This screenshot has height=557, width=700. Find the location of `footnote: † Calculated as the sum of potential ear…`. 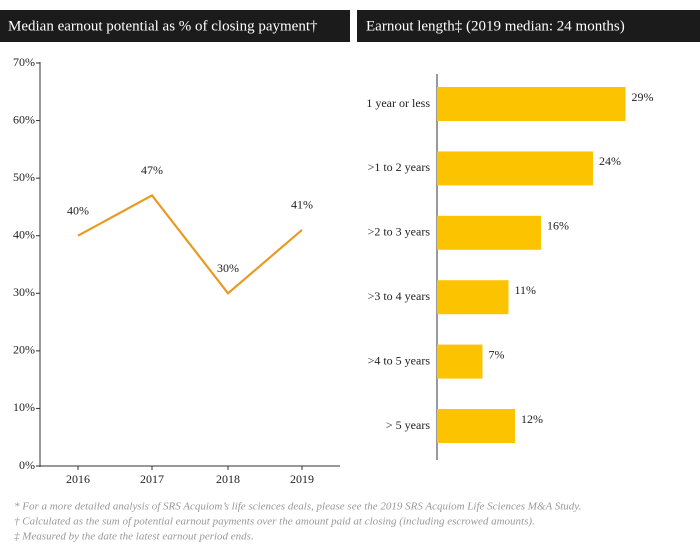

footnote: † Calculated as the sum of potential ear… is located at coordinates (274, 522).